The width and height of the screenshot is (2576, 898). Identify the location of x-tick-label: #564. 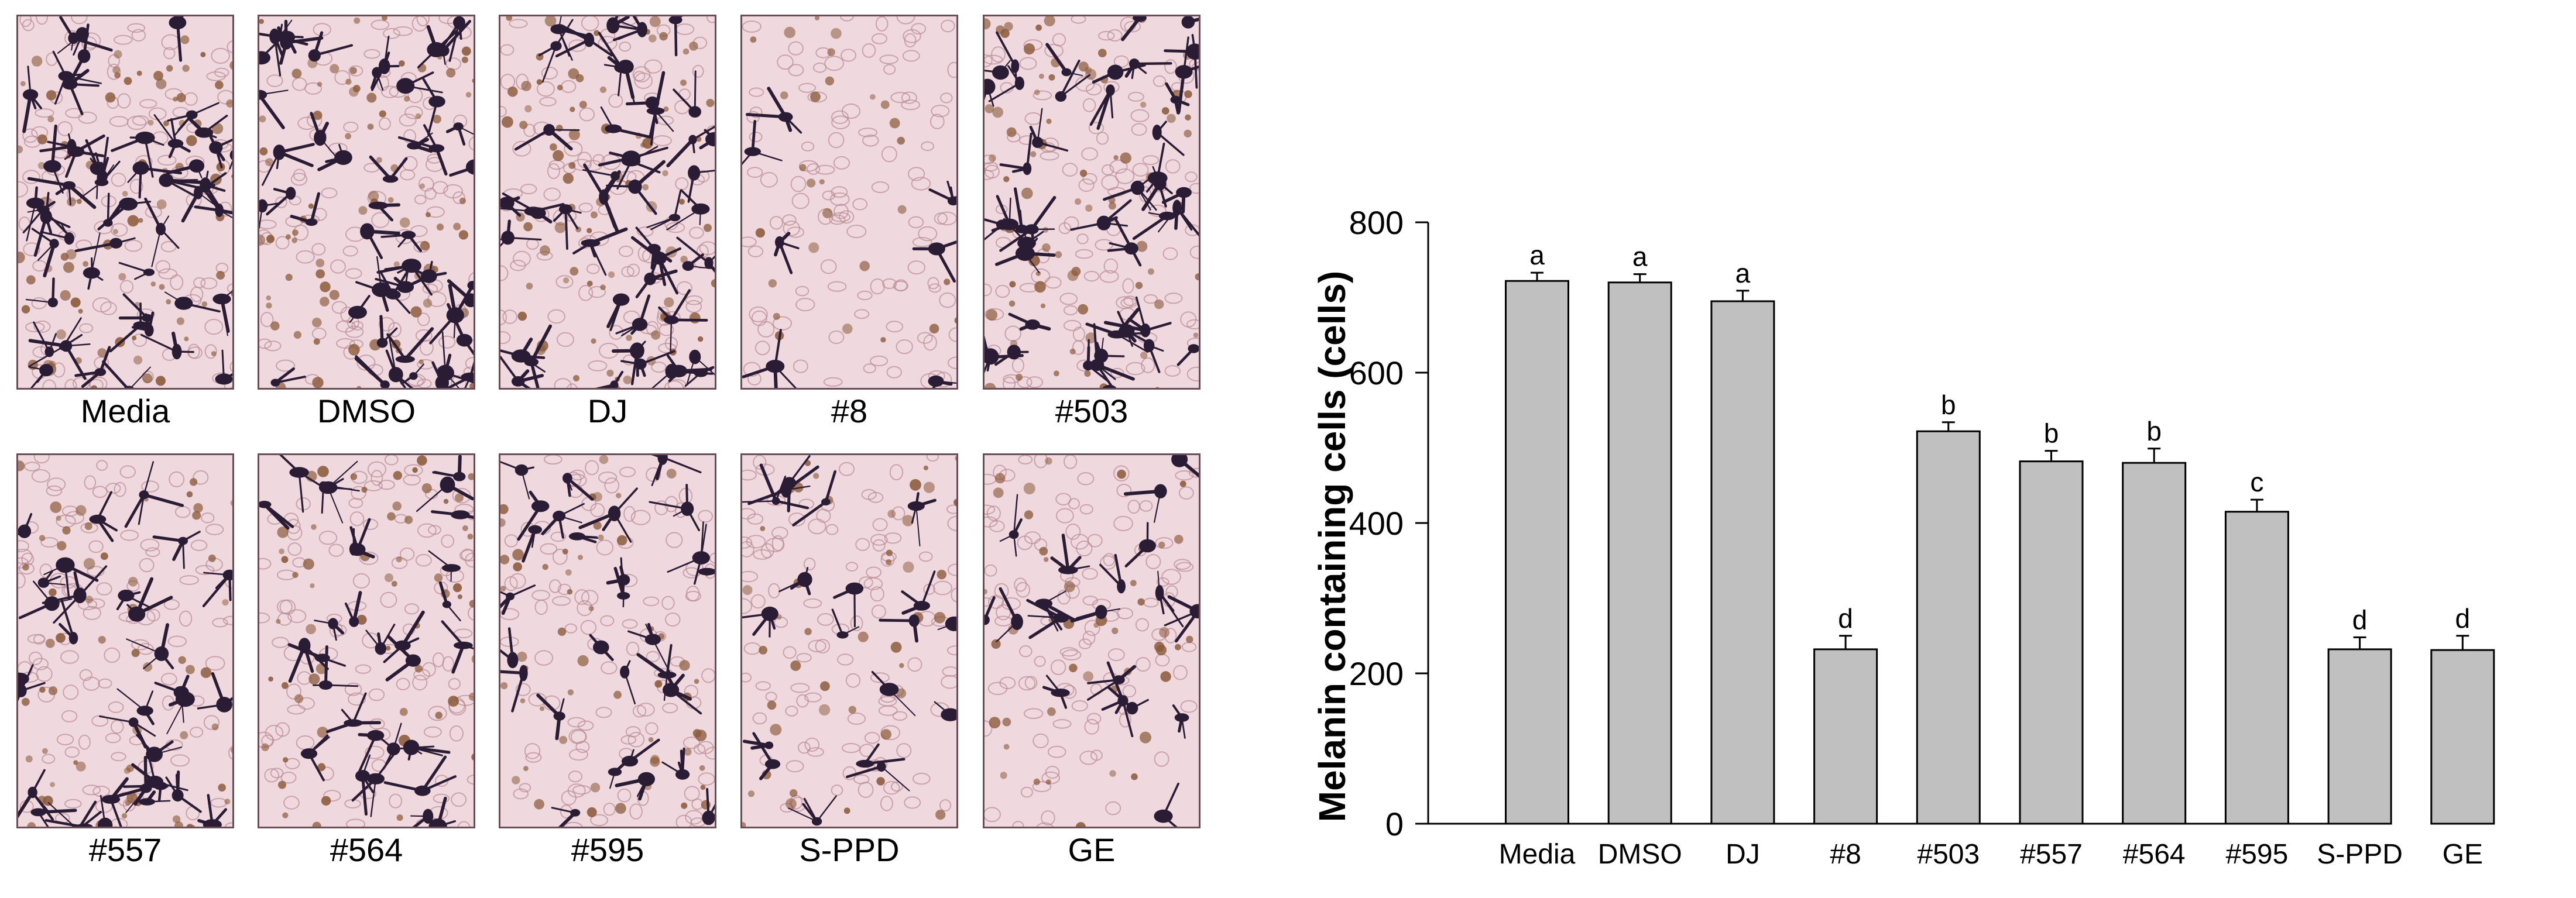
(2155, 854).